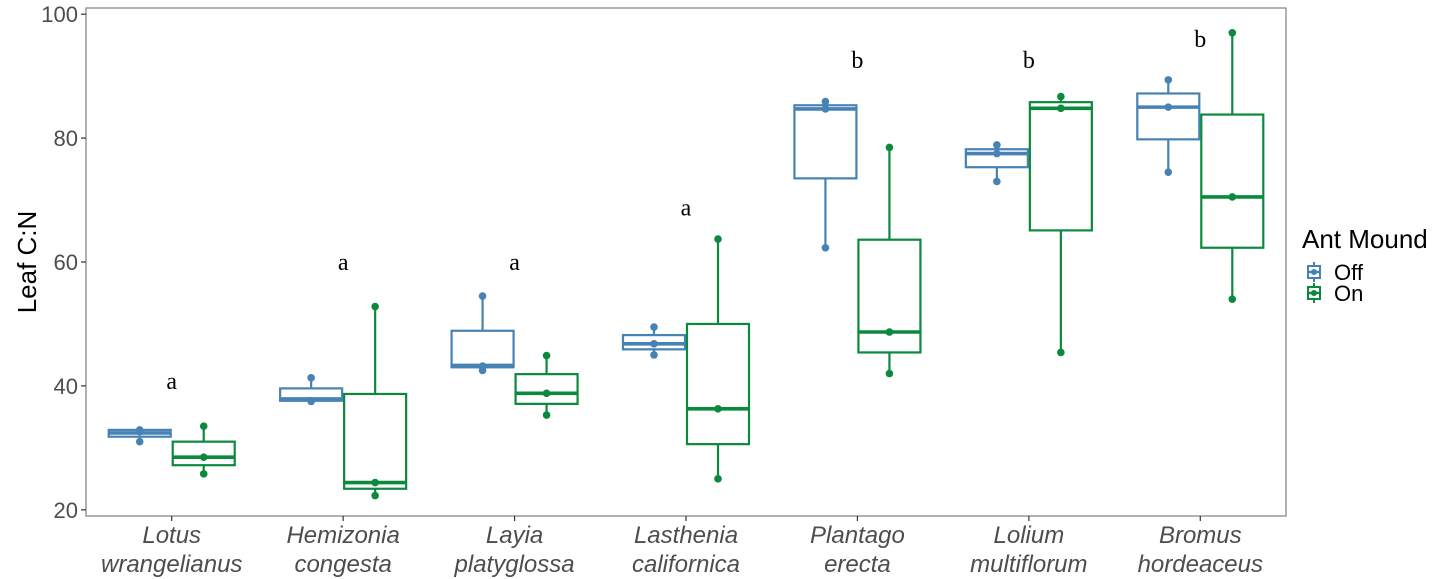 Image resolution: width=1441 pixels, height=579 pixels. What do you see at coordinates (59, 14) in the screenshot?
I see `y-tick-label: 100` at bounding box center [59, 14].